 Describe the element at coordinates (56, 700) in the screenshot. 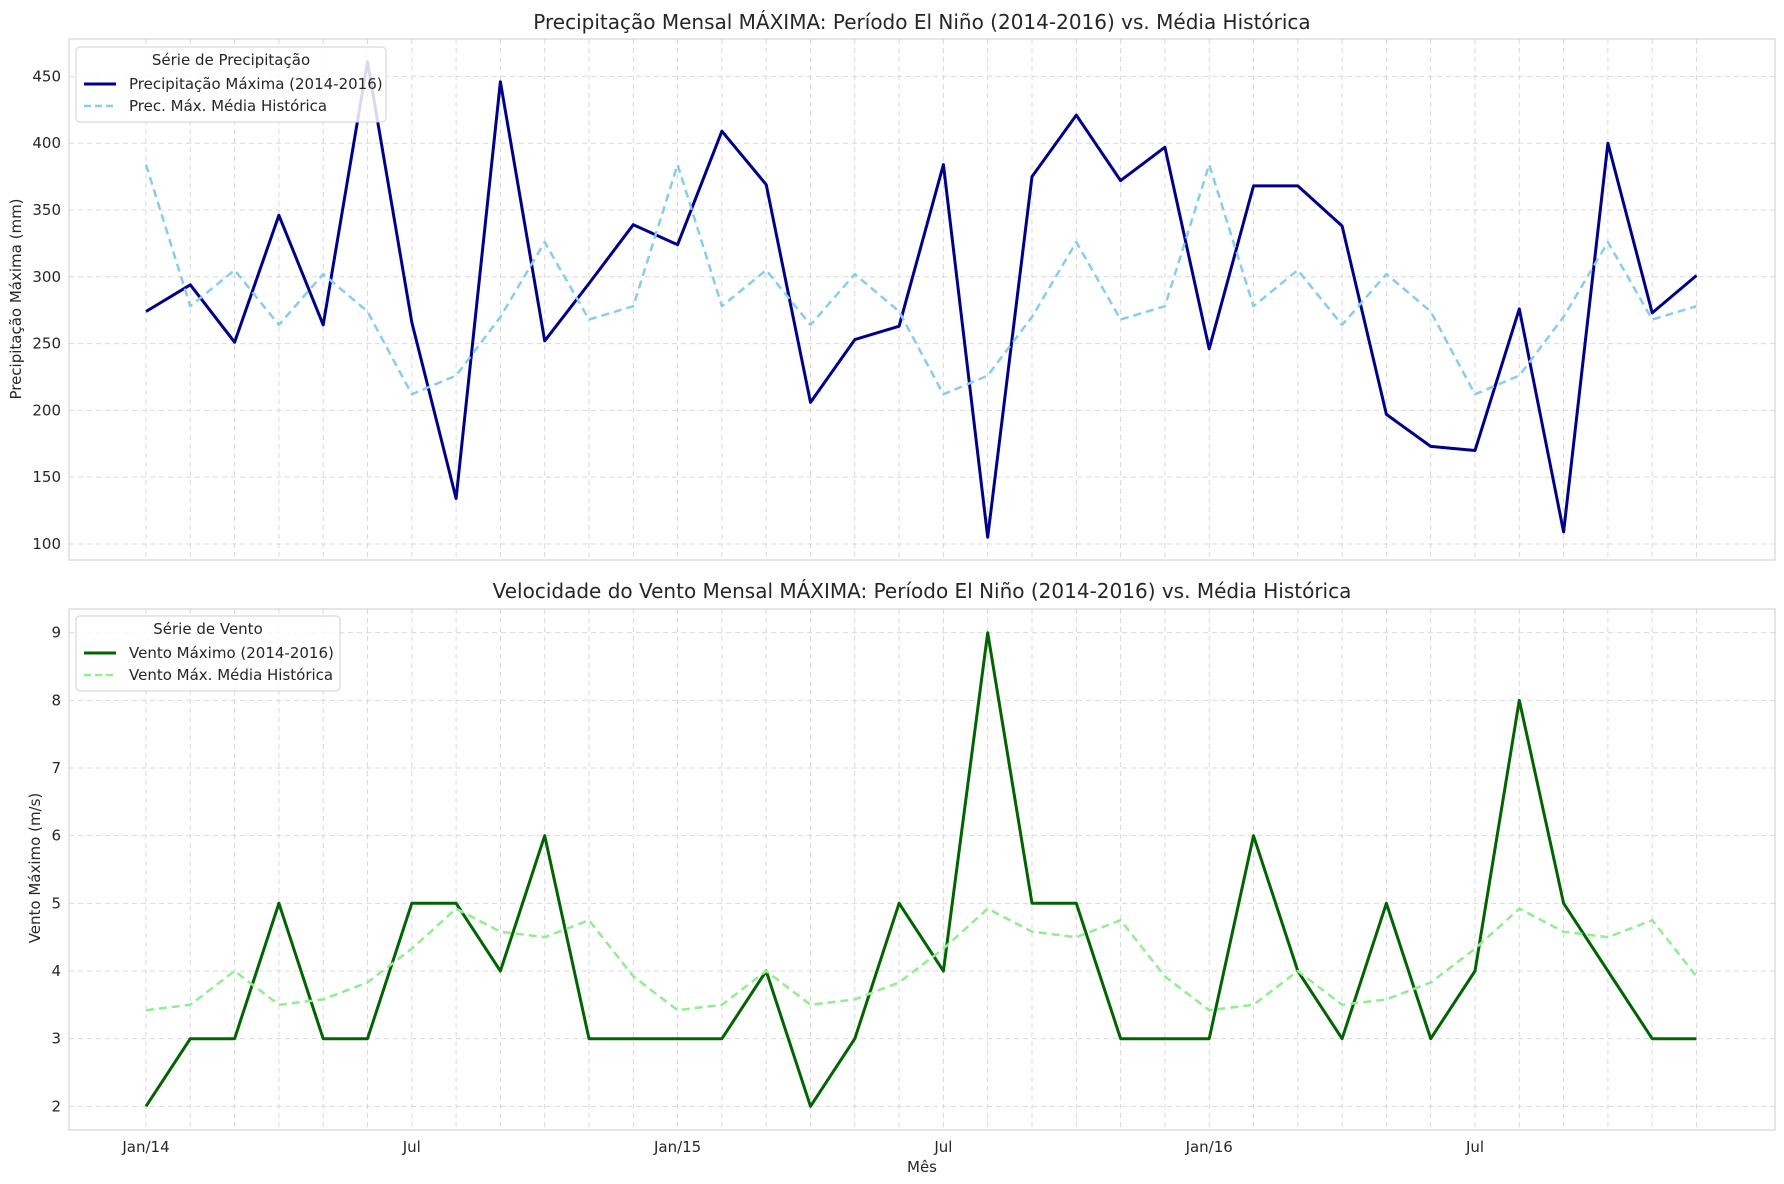

I see `wind-y-tick-label: 8` at that location.